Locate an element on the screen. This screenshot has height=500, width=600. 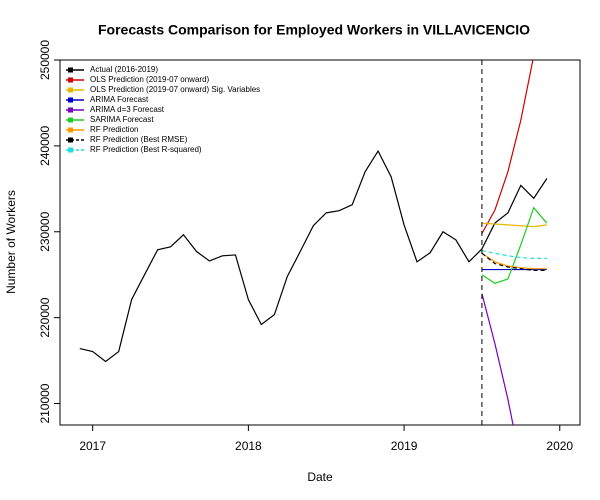
legend-label: ARIMA Forecast is located at coordinates (119, 99).